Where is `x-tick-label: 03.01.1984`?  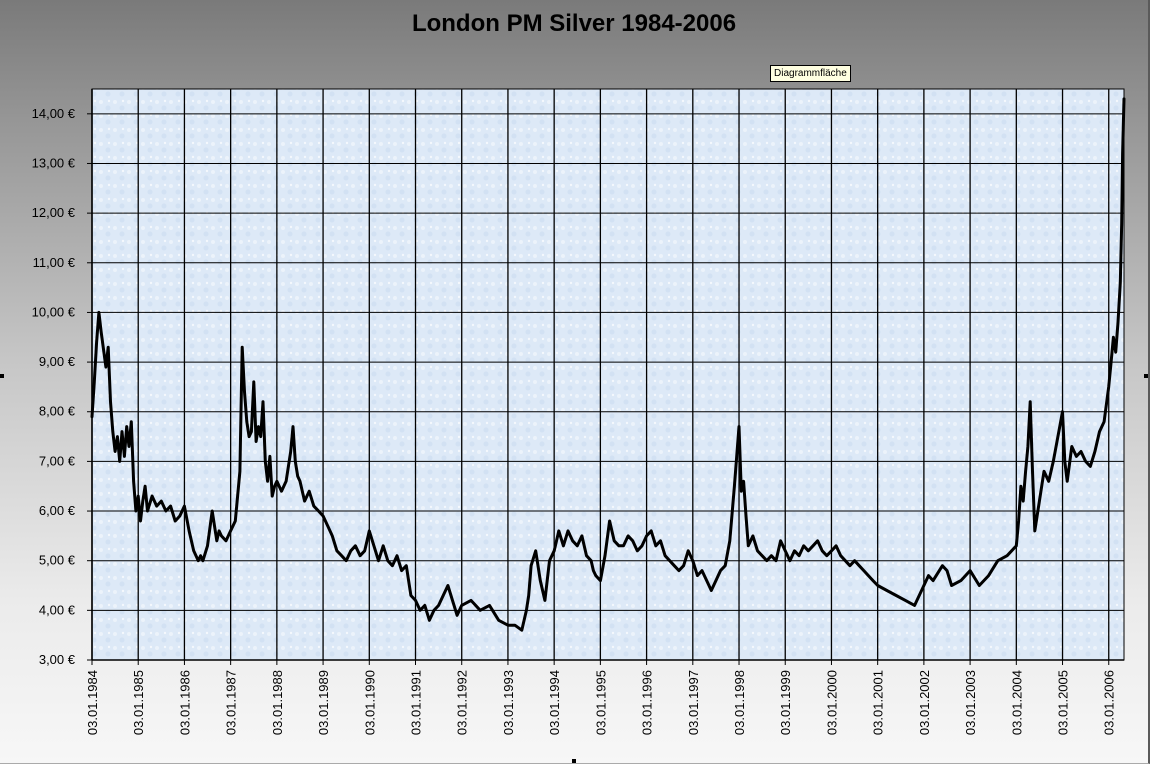 x-tick-label: 03.01.1984 is located at coordinates (92, 702).